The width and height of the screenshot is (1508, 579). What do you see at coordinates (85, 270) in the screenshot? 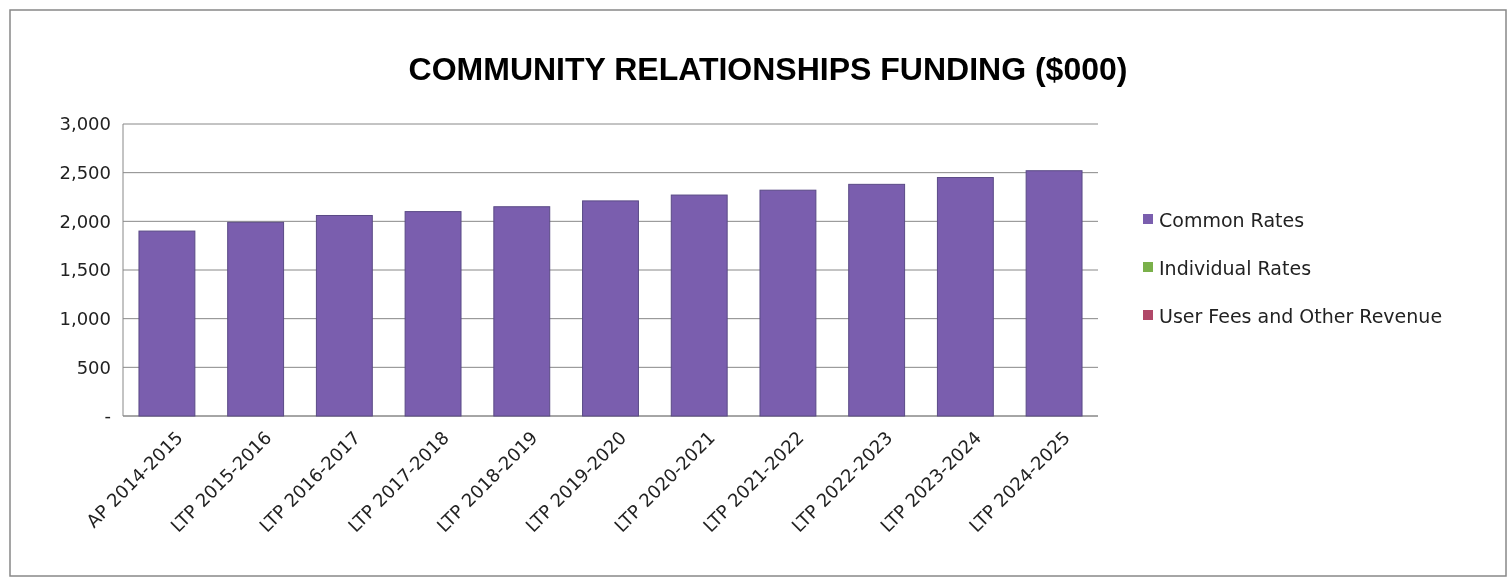
I see `y-tick-label: 1,500` at bounding box center [85, 270].